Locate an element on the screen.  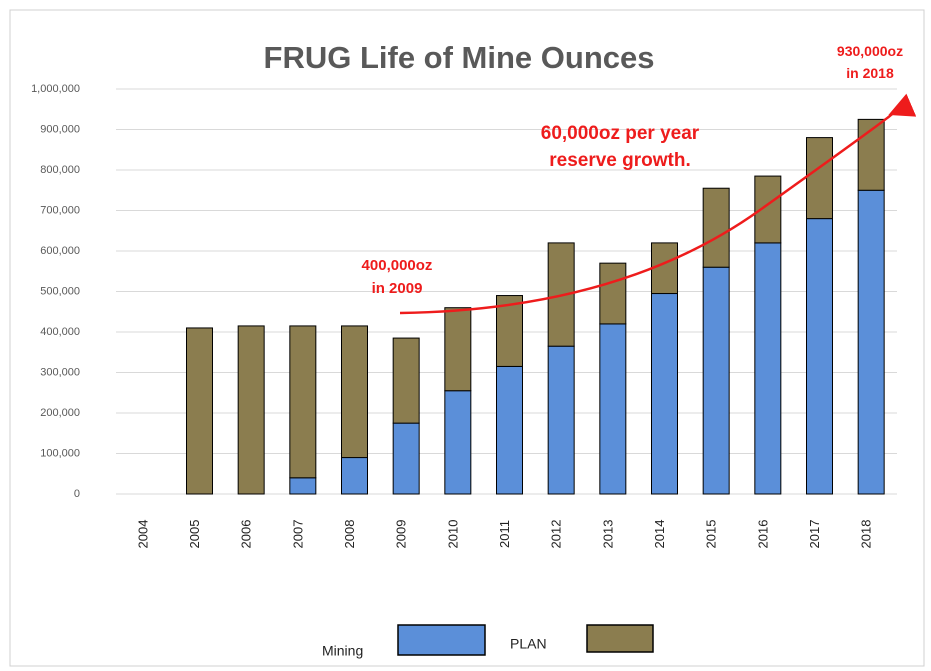
x-tick-label: 2015 is located at coordinates (711, 534).